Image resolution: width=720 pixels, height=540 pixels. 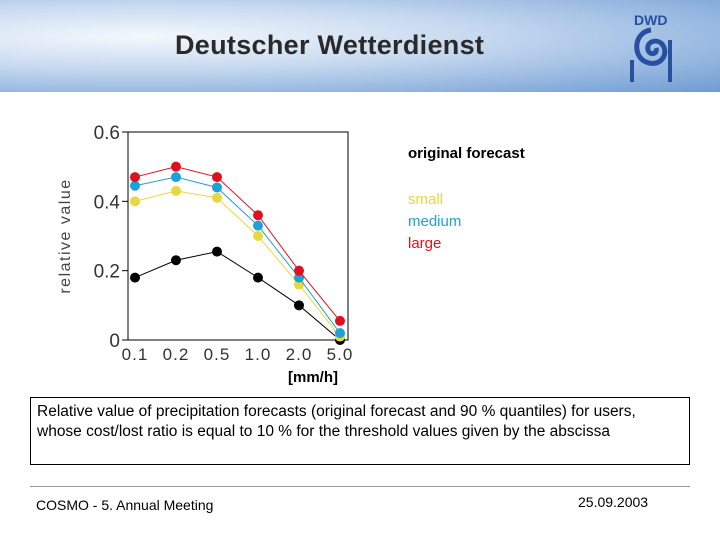 I want to click on plot-frame, so click(x=238, y=236).